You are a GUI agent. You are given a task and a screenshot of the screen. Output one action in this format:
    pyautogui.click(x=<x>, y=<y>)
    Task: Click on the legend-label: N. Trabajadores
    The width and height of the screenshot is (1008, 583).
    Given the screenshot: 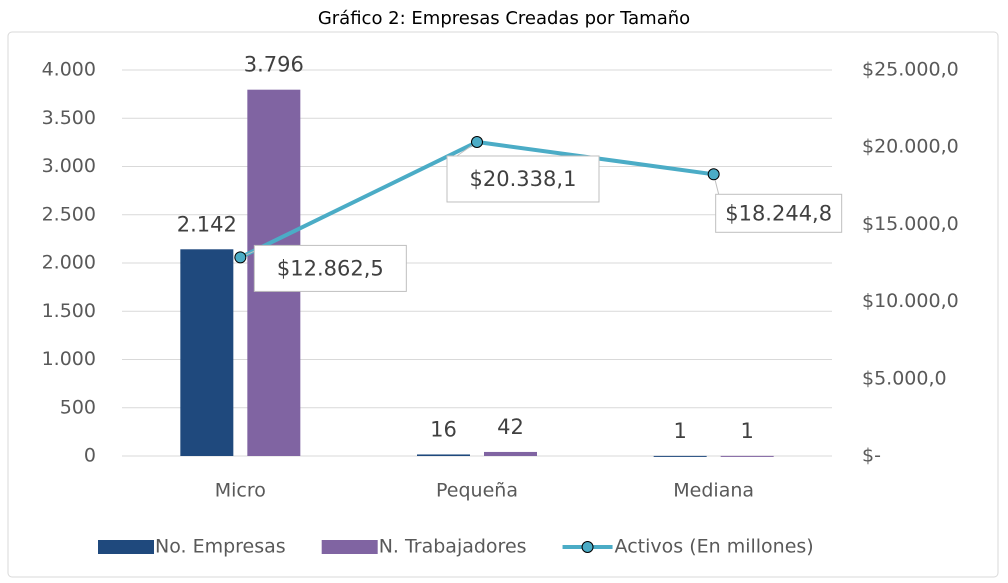 What is the action you would take?
    pyautogui.click(x=453, y=547)
    